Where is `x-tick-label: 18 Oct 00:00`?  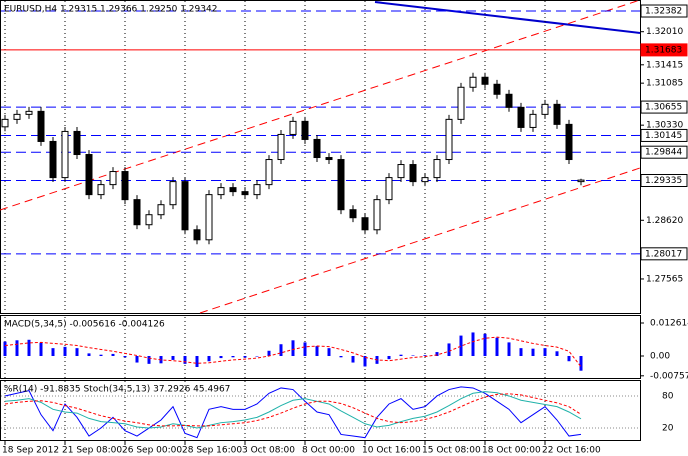 x-tick-label: 18 Oct 00:00 is located at coordinates (511, 451).